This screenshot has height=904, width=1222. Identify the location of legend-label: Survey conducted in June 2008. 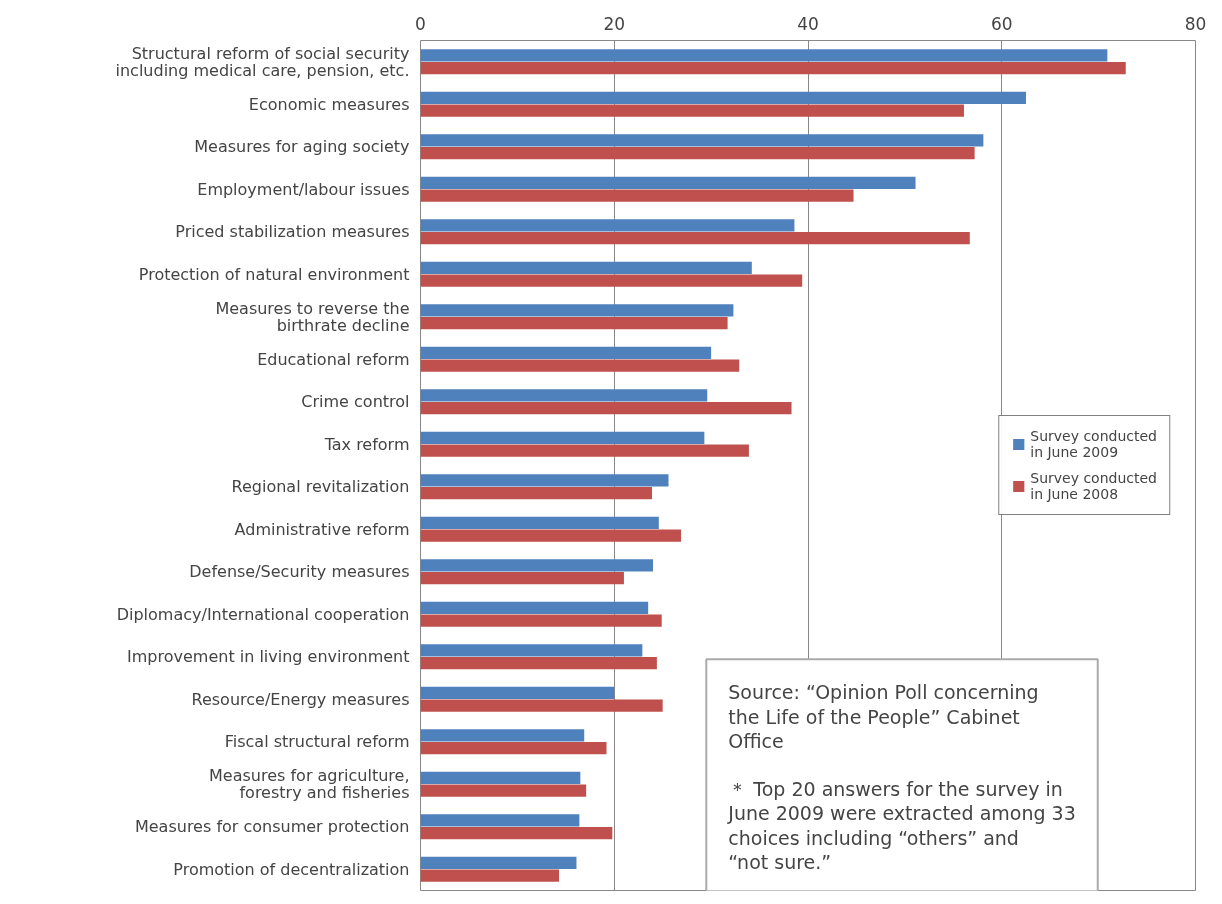
(1093, 486).